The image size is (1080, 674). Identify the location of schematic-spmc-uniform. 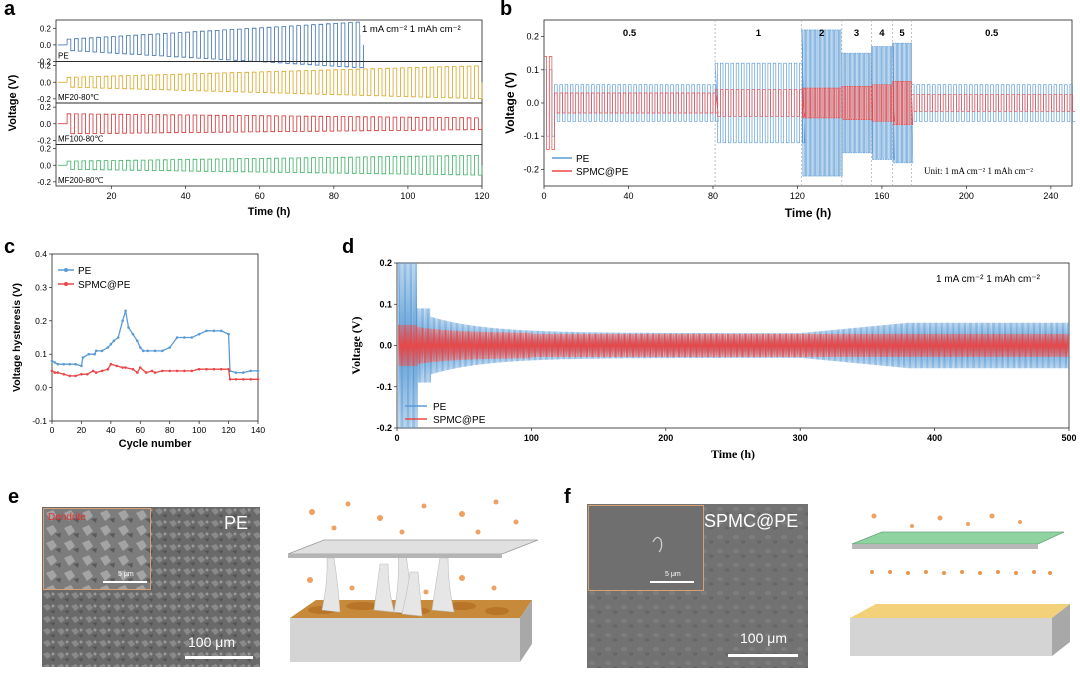
(960, 584).